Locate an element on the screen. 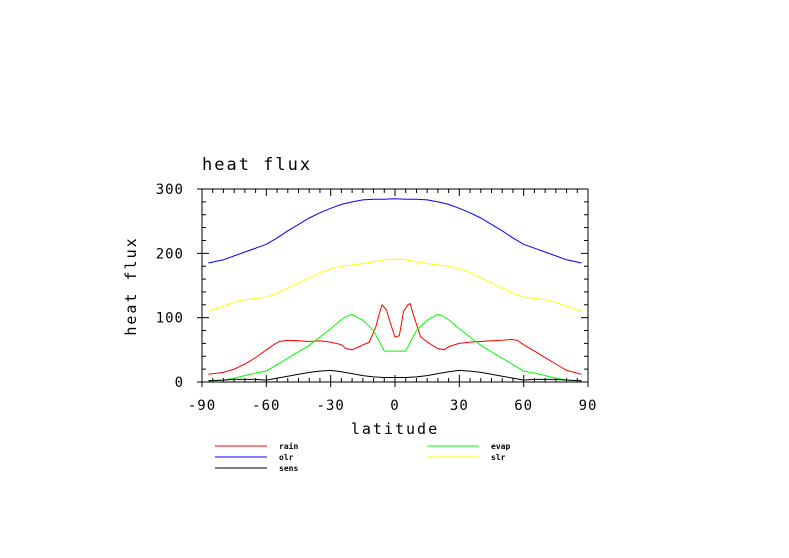 The width and height of the screenshot is (789, 558). x-tick-label: 30 is located at coordinates (459, 406).